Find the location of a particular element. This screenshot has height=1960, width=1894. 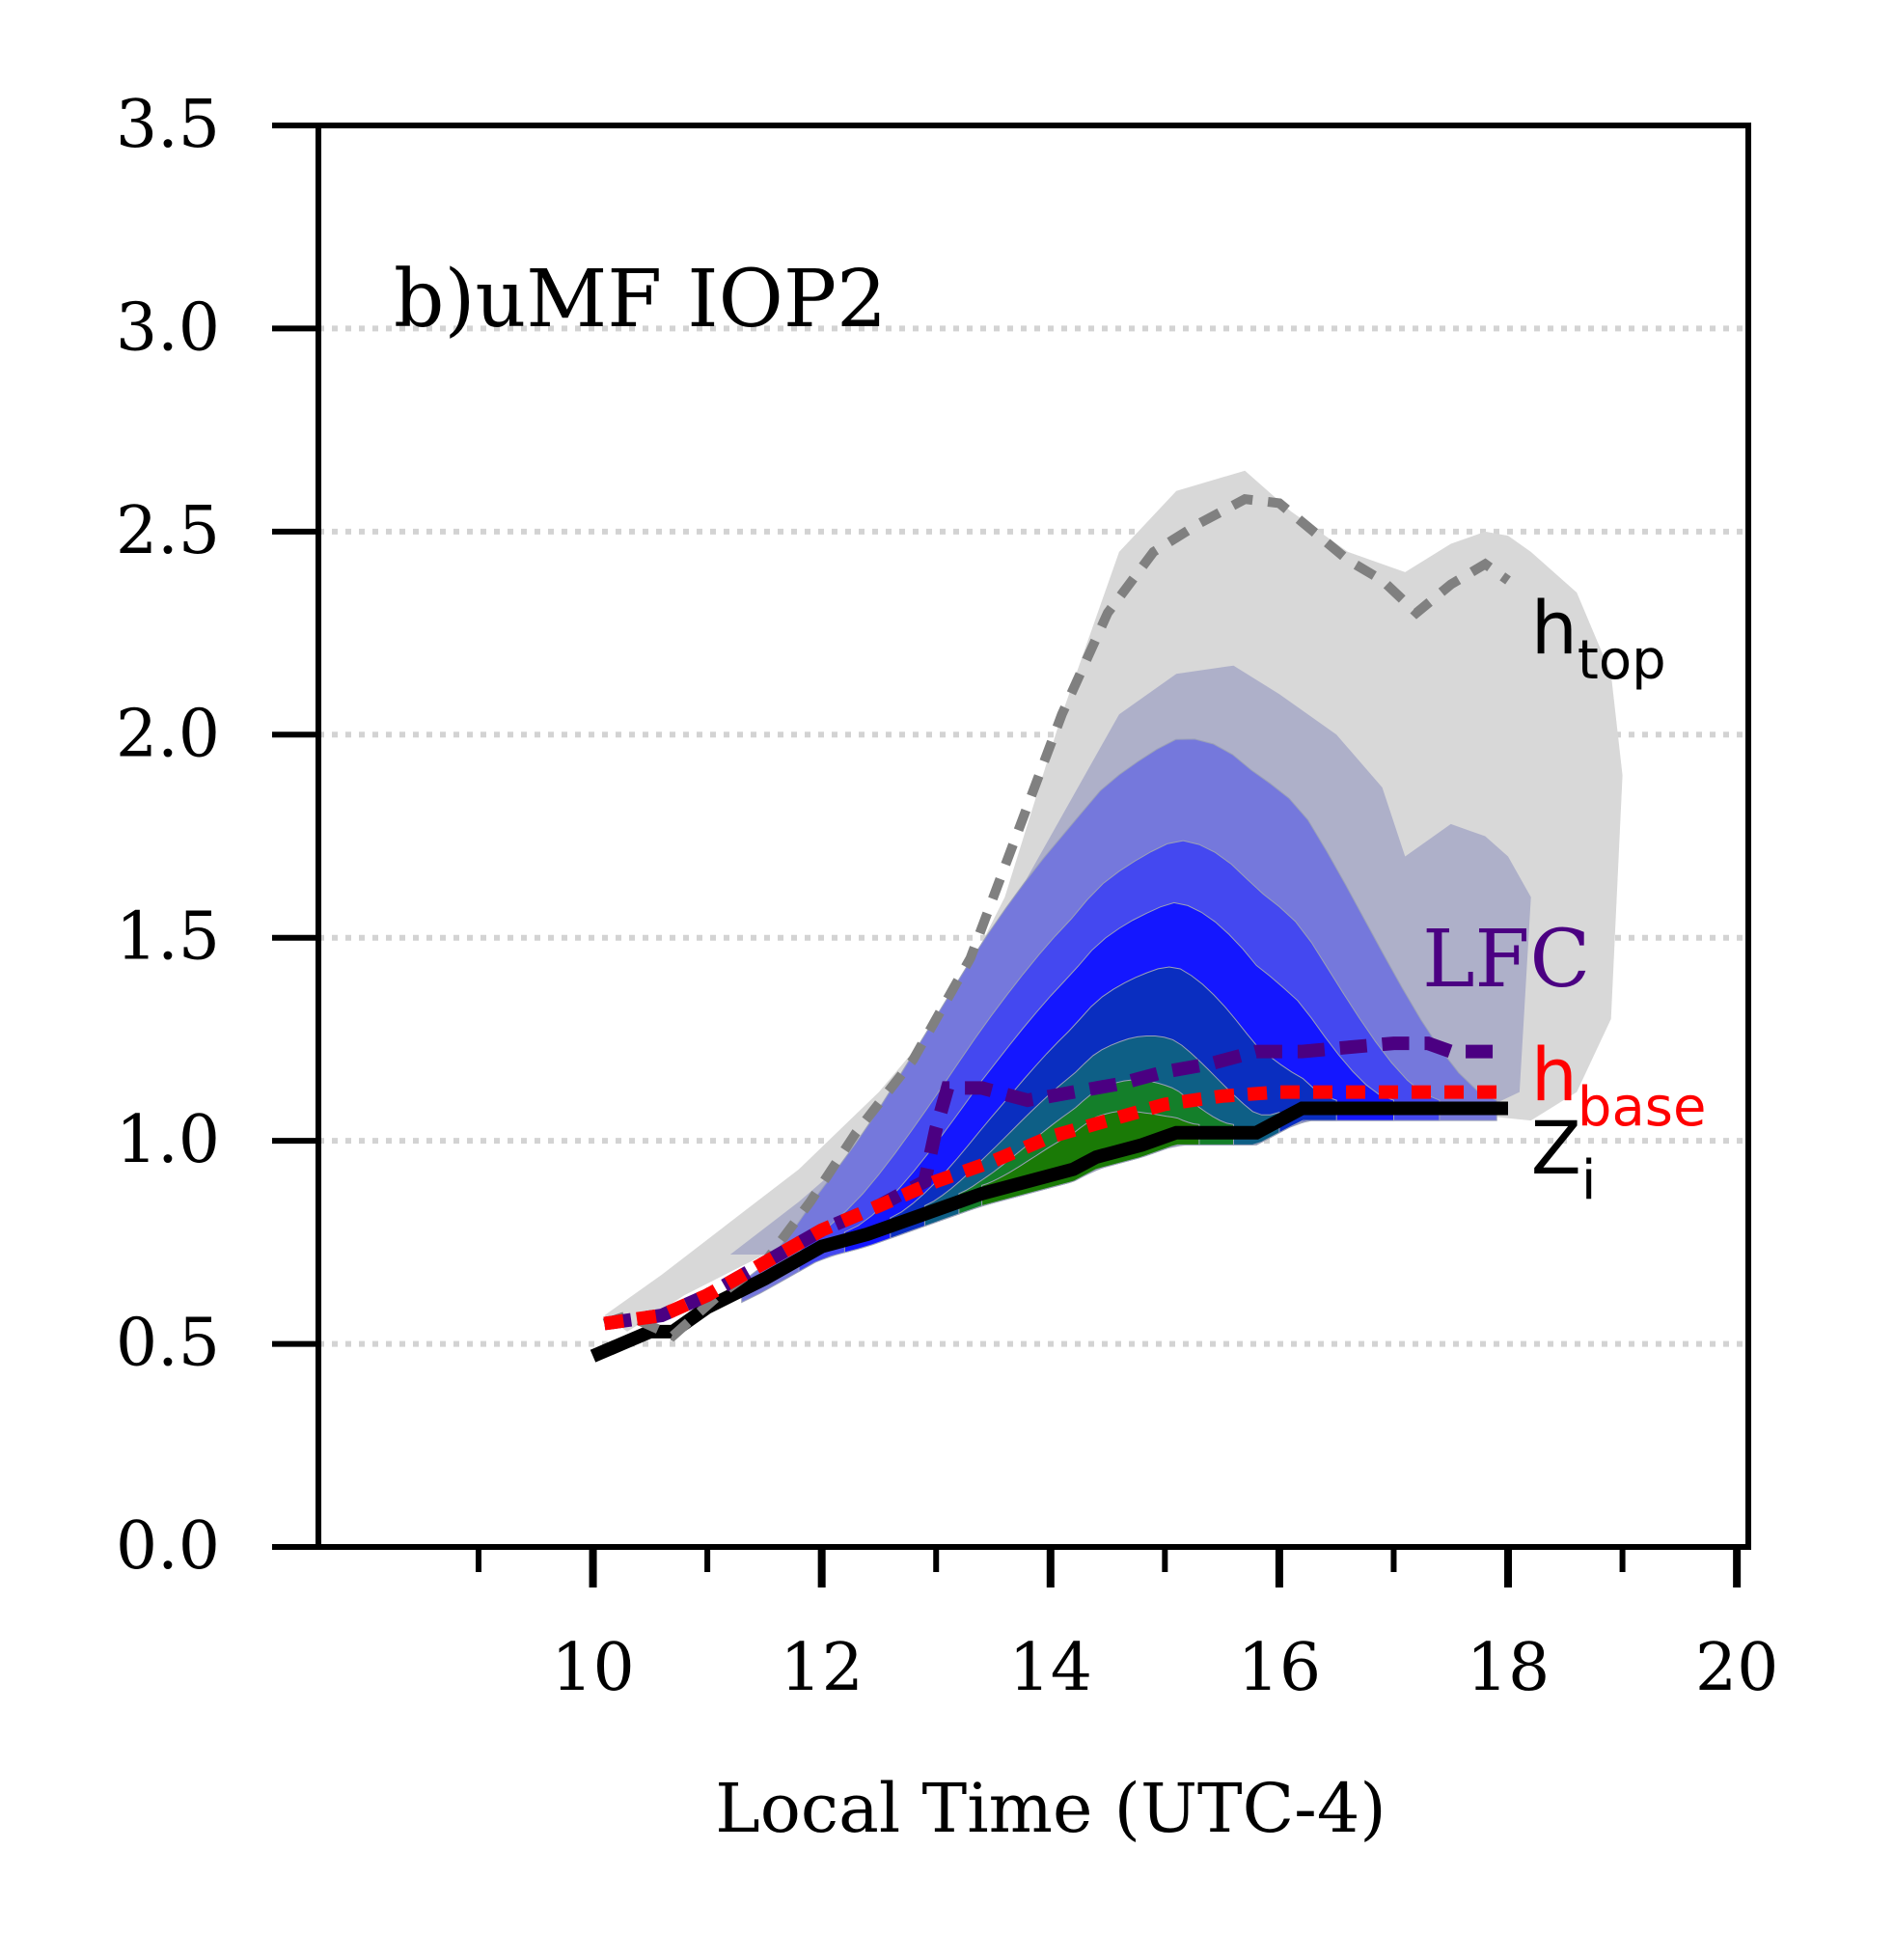

series-line-zi is located at coordinates (1049, 1232).